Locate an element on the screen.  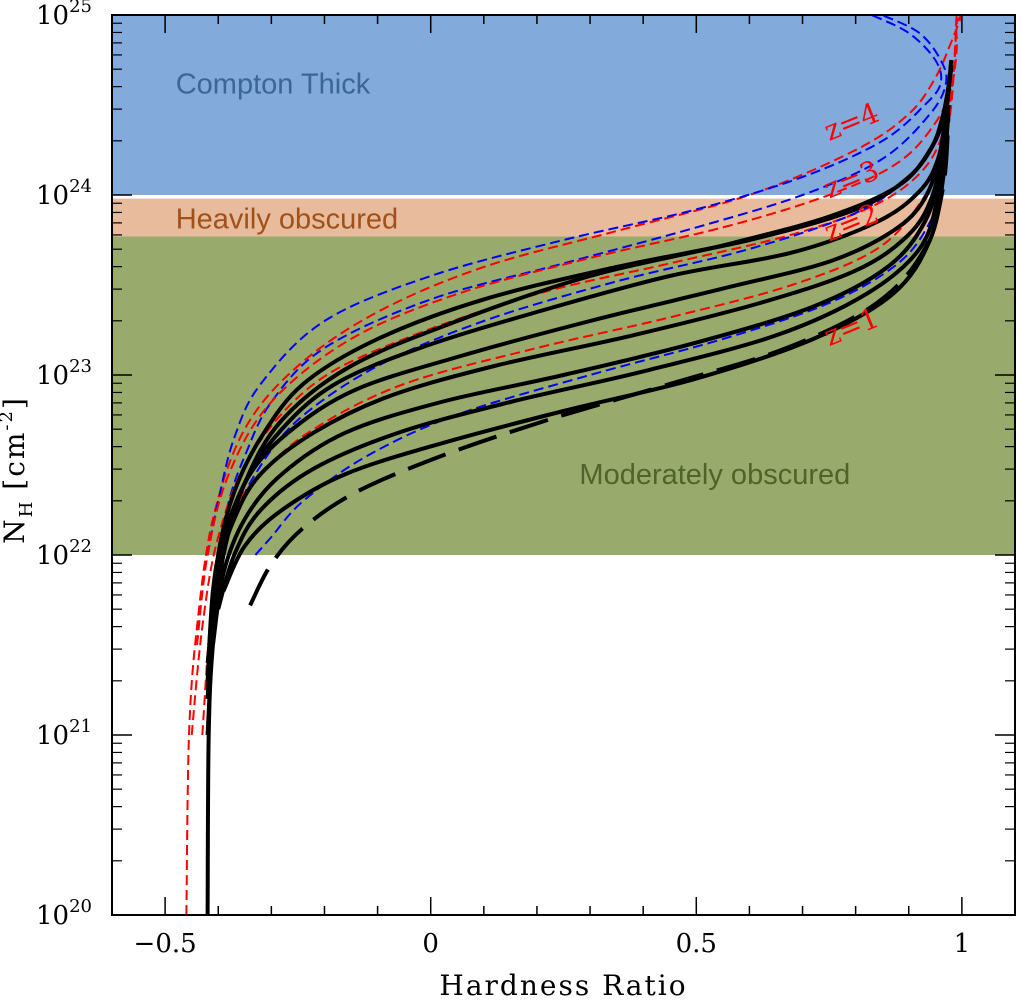
region-label-2: Moderately obscured is located at coordinates (714, 475).